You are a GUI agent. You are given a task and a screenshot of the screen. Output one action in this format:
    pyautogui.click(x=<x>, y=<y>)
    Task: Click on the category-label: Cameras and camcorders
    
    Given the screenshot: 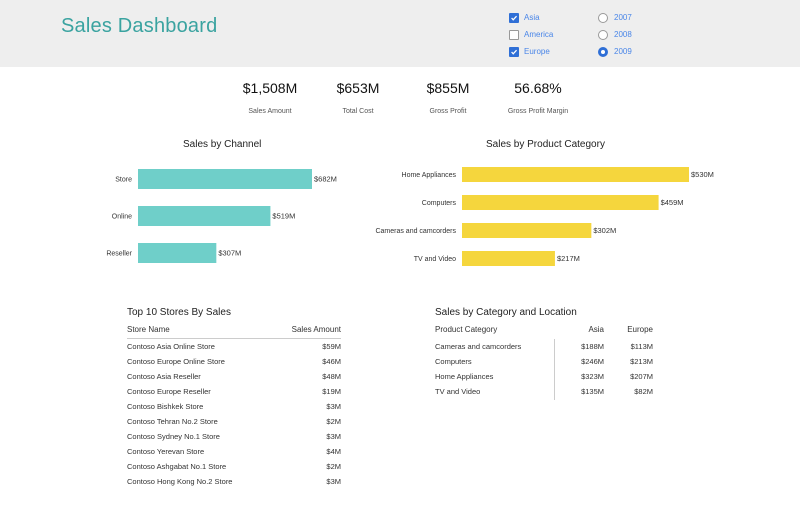 What is the action you would take?
    pyautogui.click(x=415, y=231)
    